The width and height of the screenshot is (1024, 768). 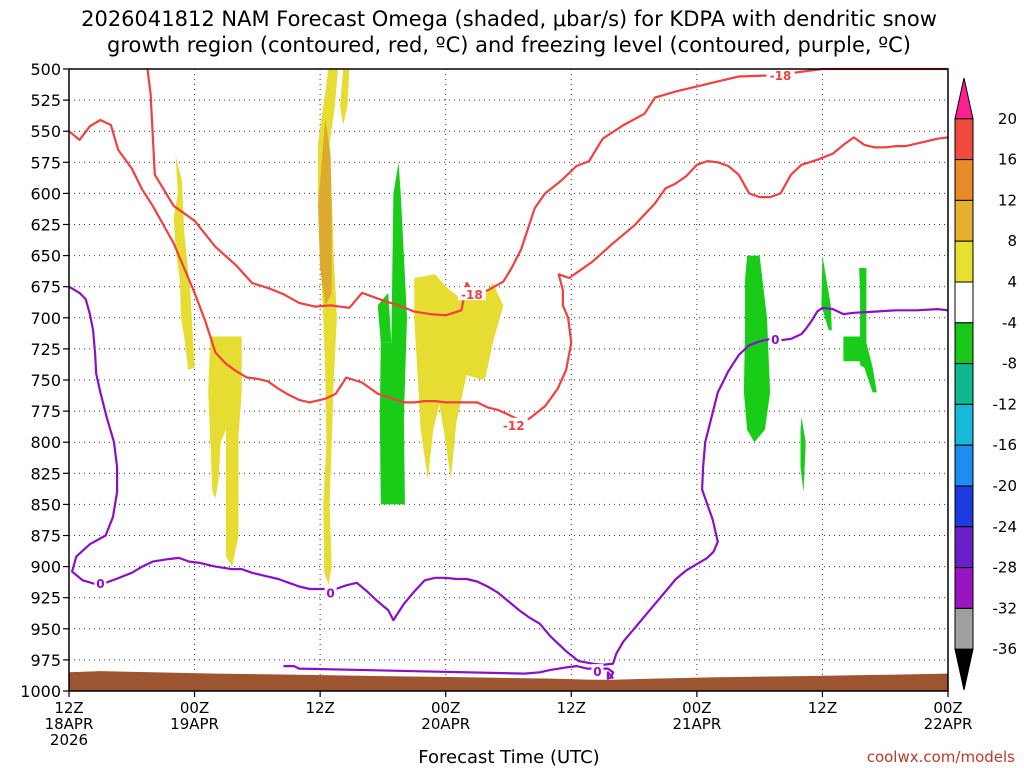 I want to click on y-tick-label: 825, so click(x=45, y=473).